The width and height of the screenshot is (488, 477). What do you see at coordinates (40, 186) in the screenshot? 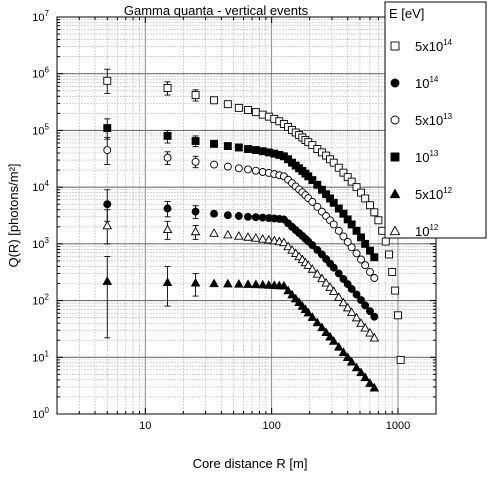
I see `y-tick-label: 10⁴` at bounding box center [40, 186].